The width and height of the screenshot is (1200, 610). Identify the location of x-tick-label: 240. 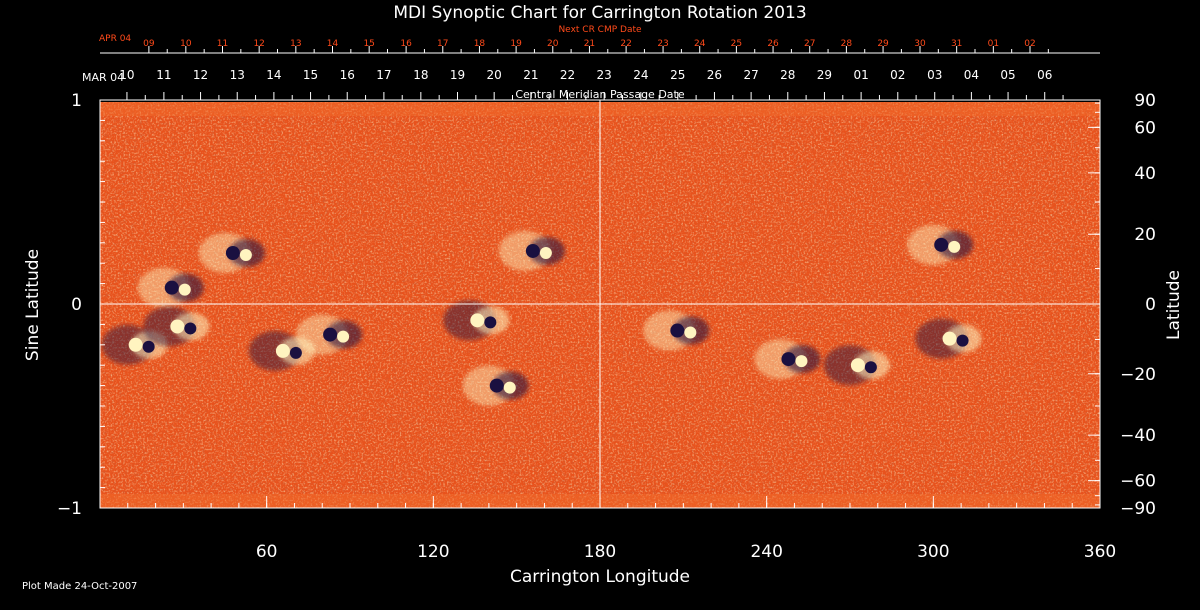
(766, 552).